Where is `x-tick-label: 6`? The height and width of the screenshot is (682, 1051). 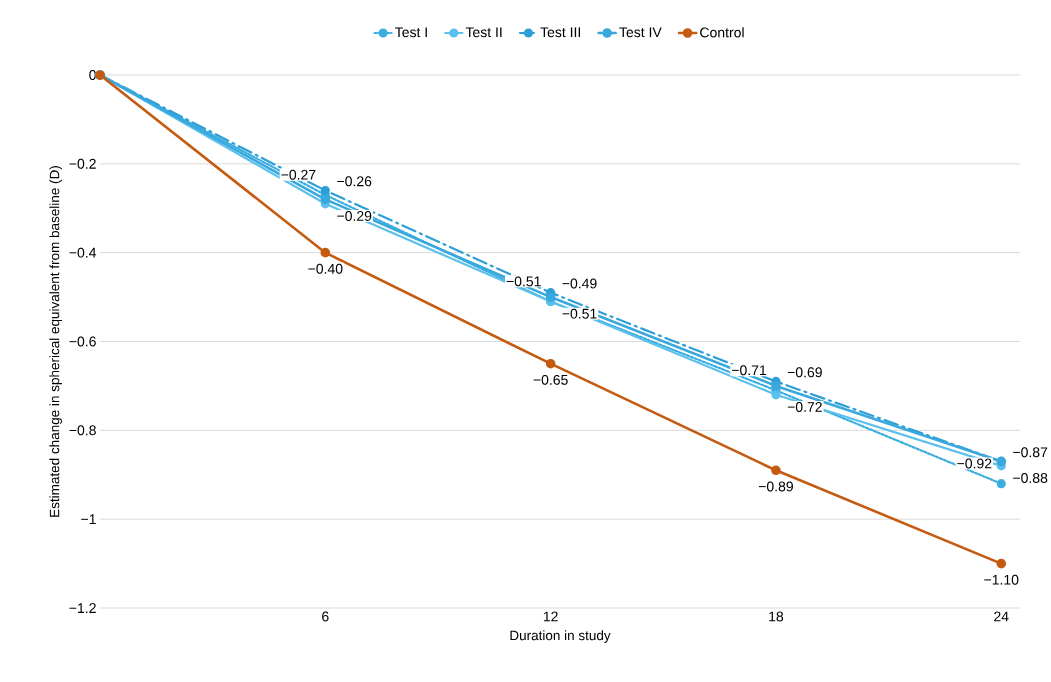
x-tick-label: 6 is located at coordinates (325, 616).